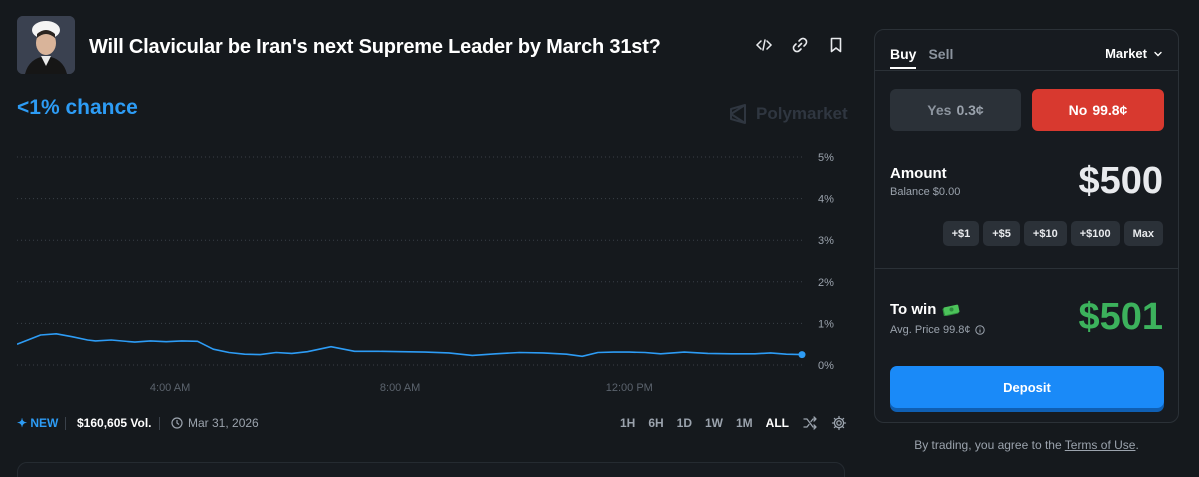 The width and height of the screenshot is (1199, 477). What do you see at coordinates (1110, 110) in the screenshot?
I see `no-price: 99.8¢` at bounding box center [1110, 110].